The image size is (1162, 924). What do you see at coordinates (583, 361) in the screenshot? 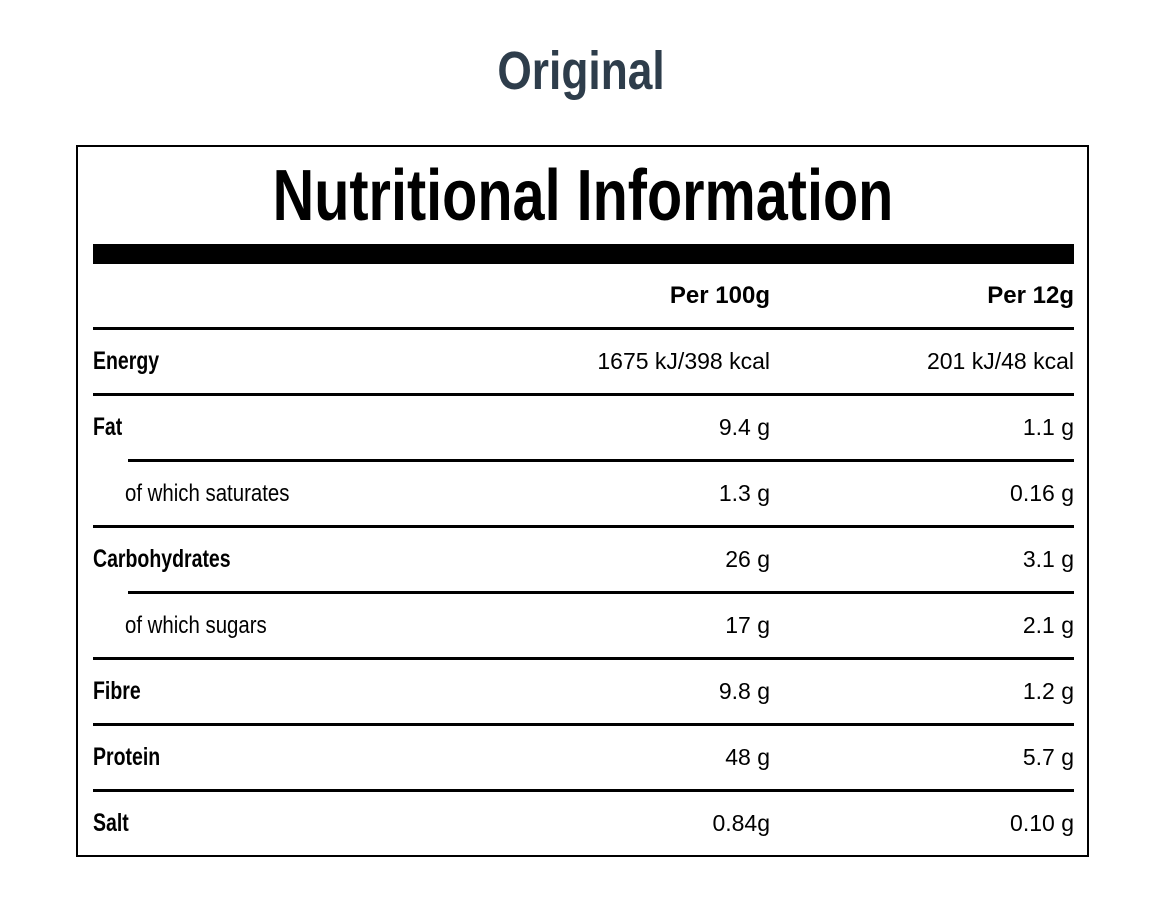
I see `table-row-energy: Energy 1675 kJ/398 kcal 201 kJ/48 kcal` at bounding box center [583, 361].